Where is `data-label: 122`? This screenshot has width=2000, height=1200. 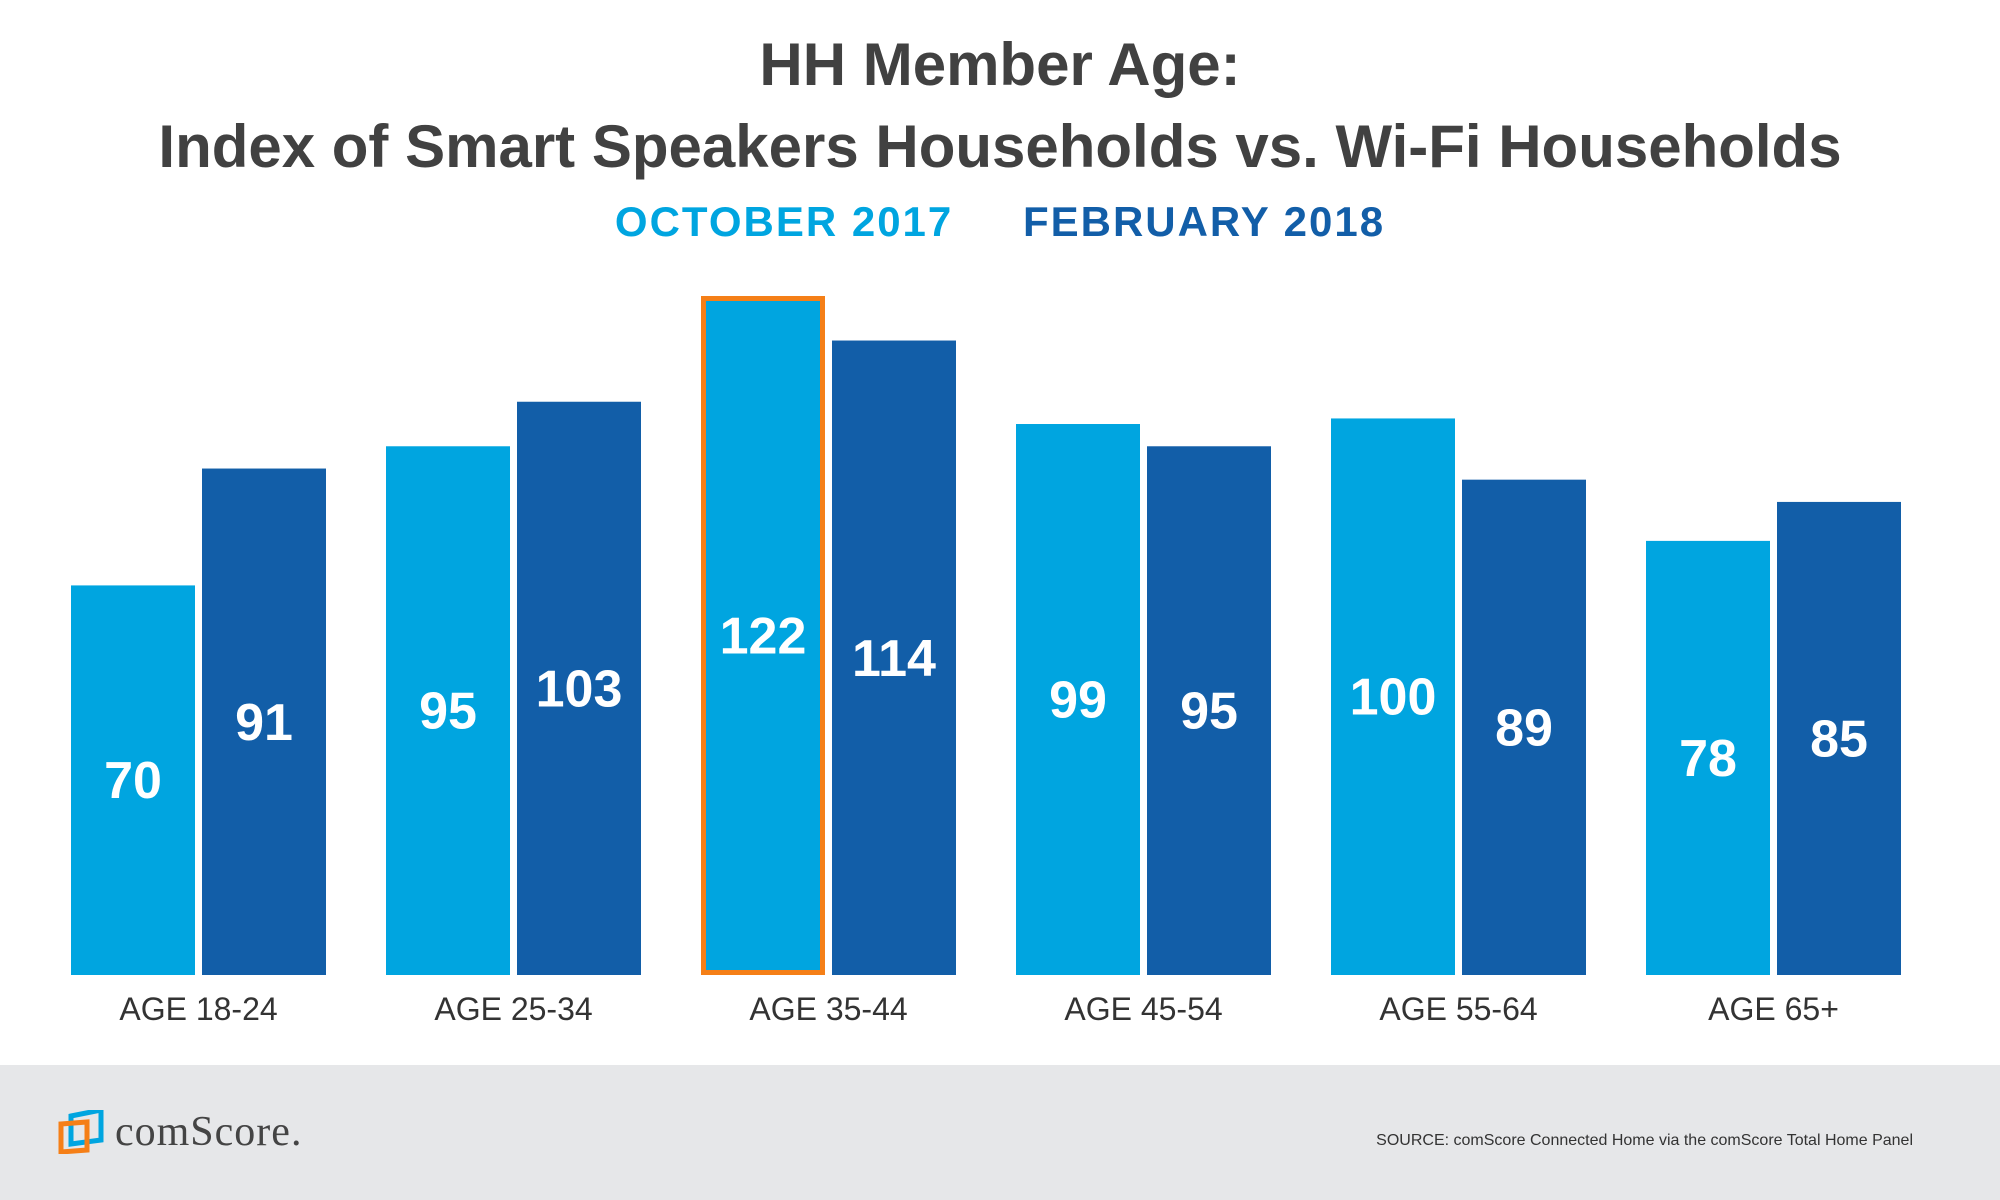
data-label: 122 is located at coordinates (763, 637).